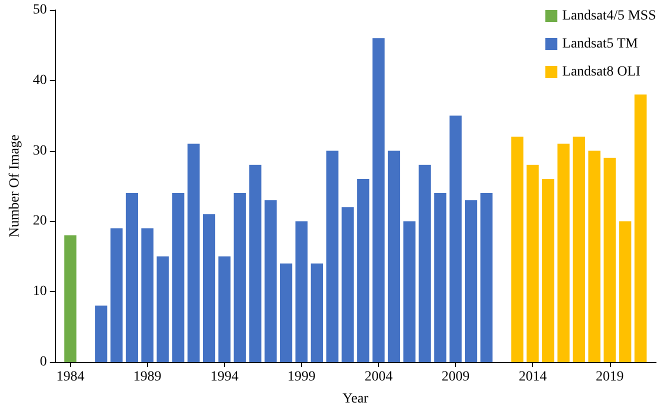  I want to click on x-tick-label: 2019, so click(610, 377).